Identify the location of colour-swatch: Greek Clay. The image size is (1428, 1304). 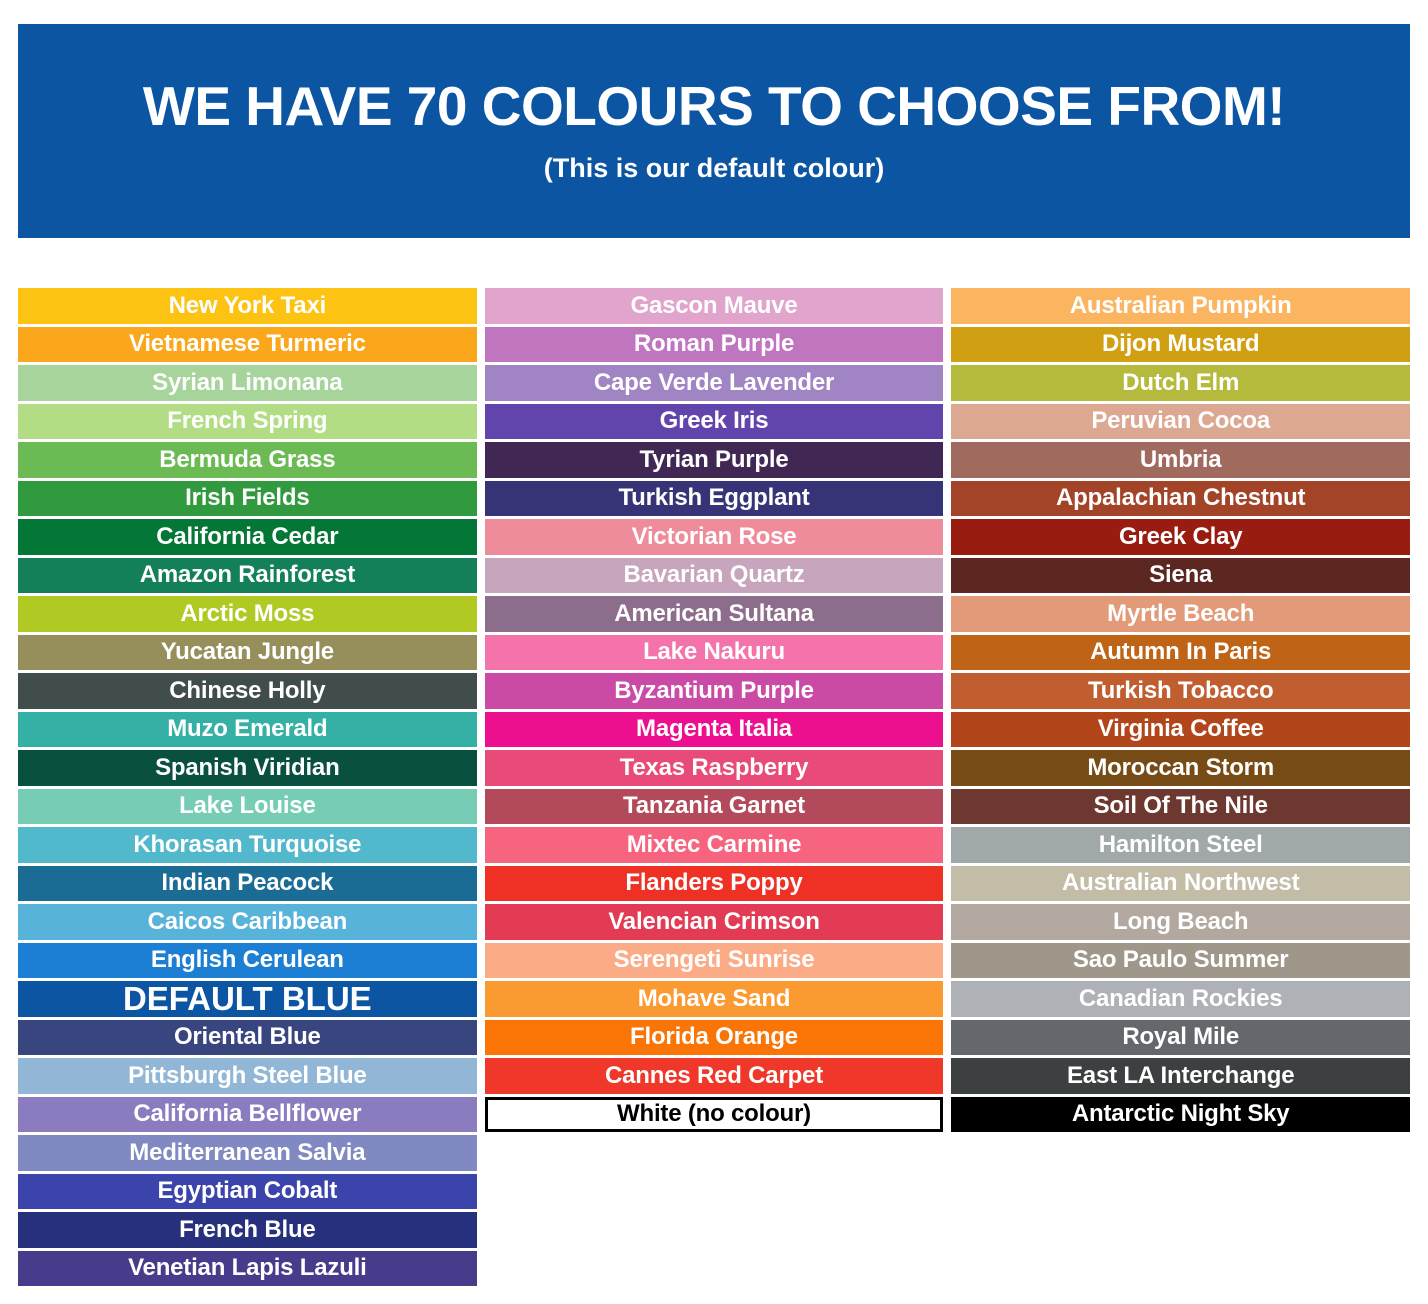
(1181, 537).